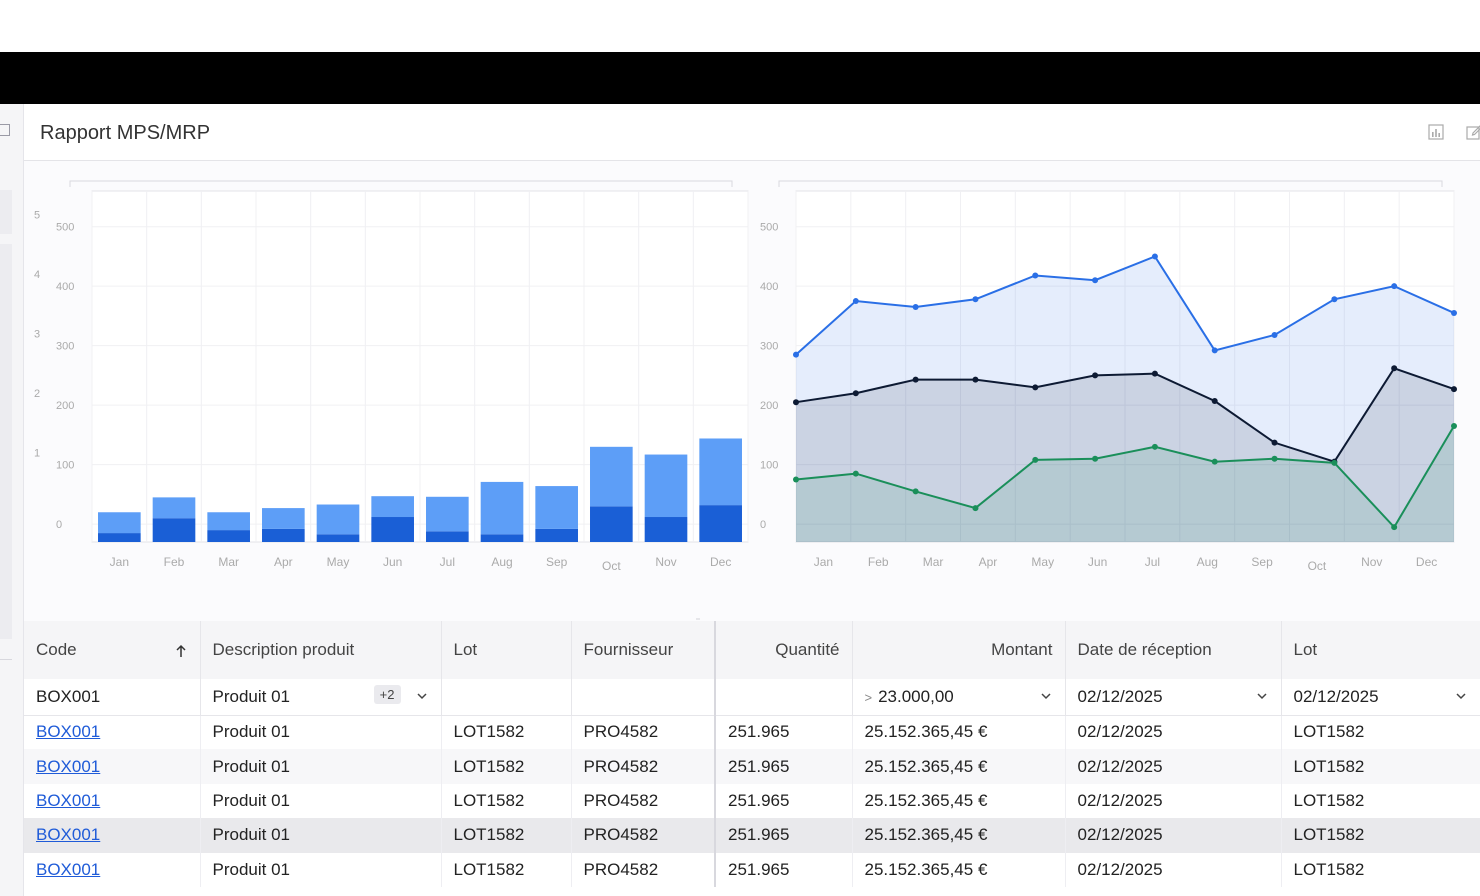 This screenshot has width=1480, height=896. What do you see at coordinates (321, 697) in the screenshot?
I see `filter-description-select: Produit 01 +2` at bounding box center [321, 697].